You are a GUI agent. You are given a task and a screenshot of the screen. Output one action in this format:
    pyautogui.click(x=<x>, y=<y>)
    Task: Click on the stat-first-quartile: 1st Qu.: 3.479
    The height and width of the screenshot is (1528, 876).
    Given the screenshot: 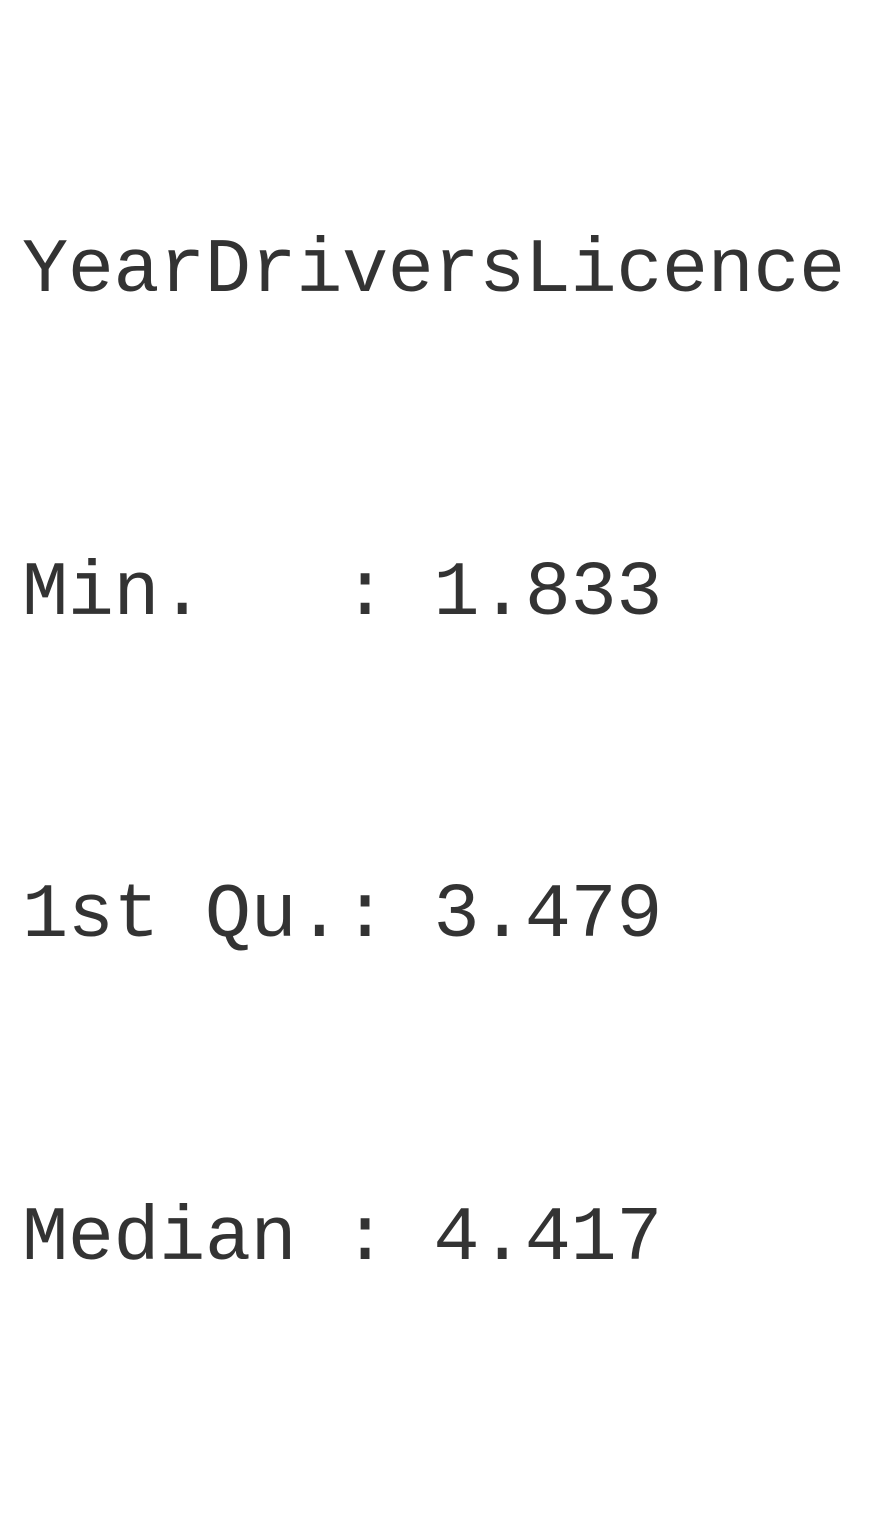 What is the action you would take?
    pyautogui.click(x=342, y=916)
    